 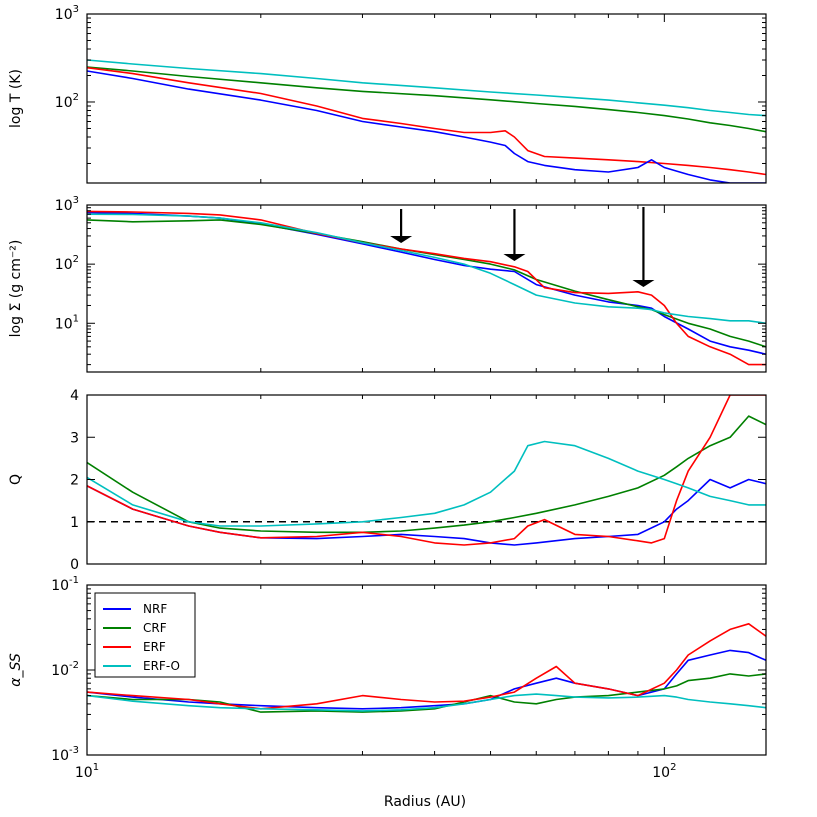 I want to click on series-erf-o-alpha-ss, so click(x=426, y=702).